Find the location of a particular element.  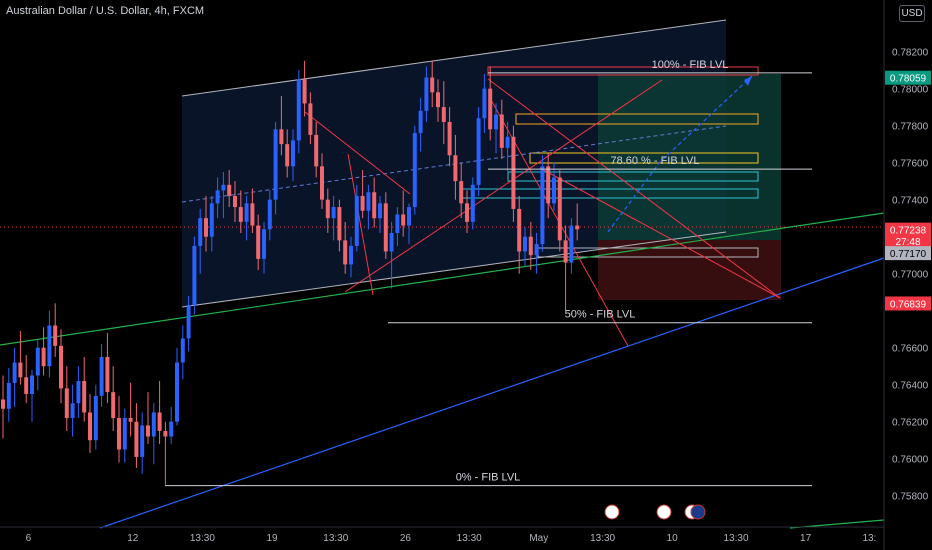

price-tag: 0.77238 is located at coordinates (908, 229).